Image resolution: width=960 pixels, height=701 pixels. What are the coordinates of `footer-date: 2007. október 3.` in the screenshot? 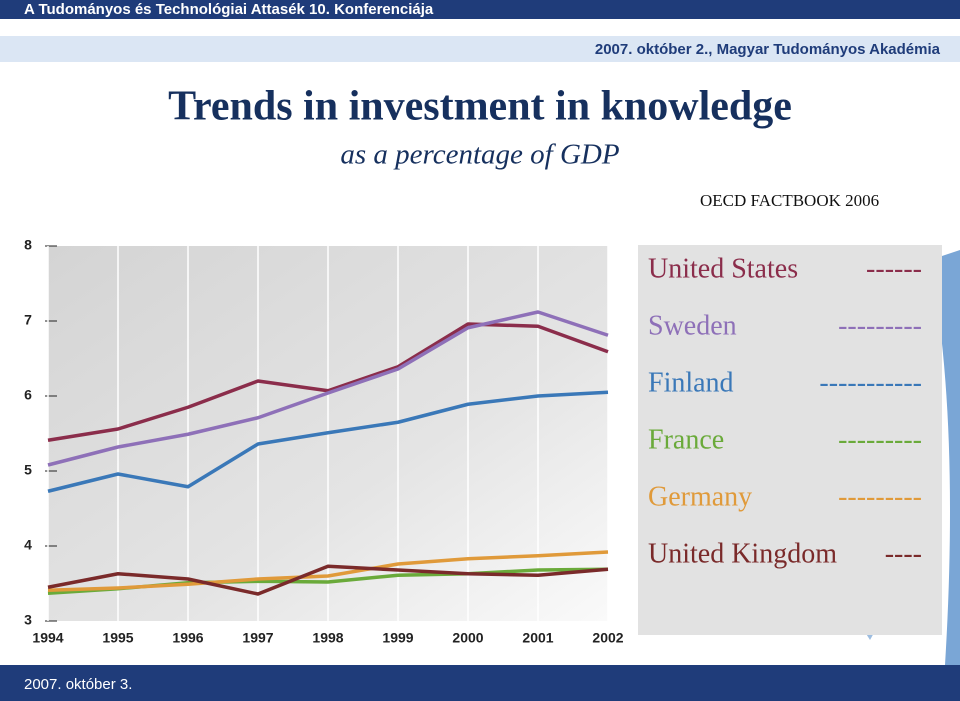 It's located at (78, 684).